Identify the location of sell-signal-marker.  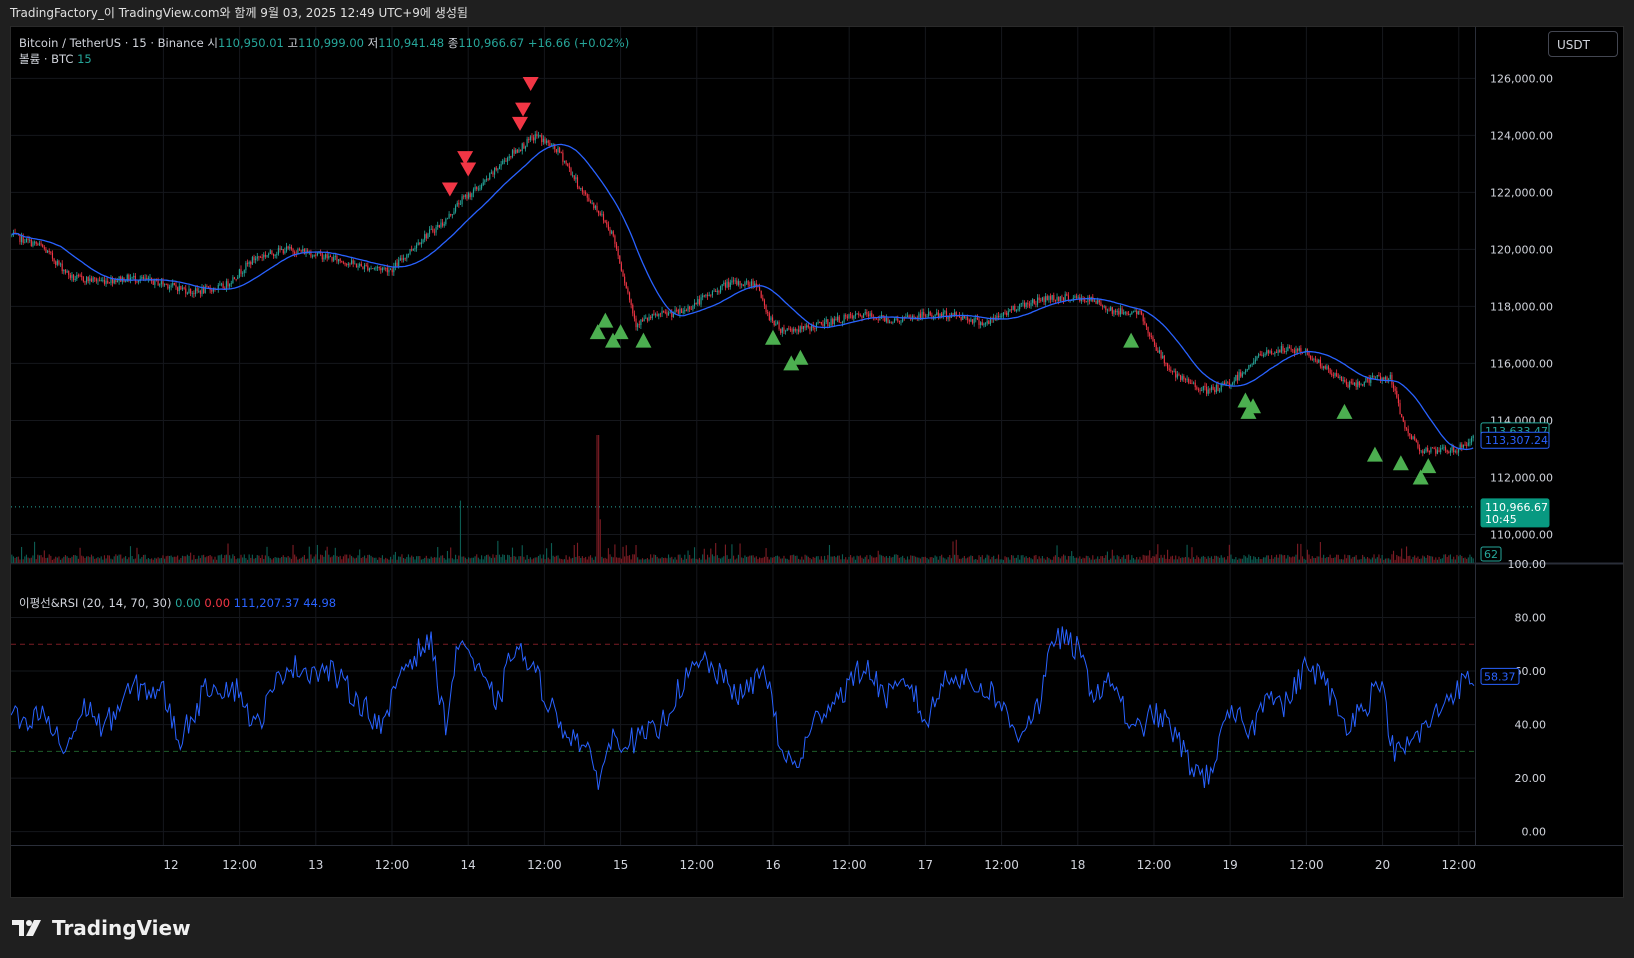
(530, 84).